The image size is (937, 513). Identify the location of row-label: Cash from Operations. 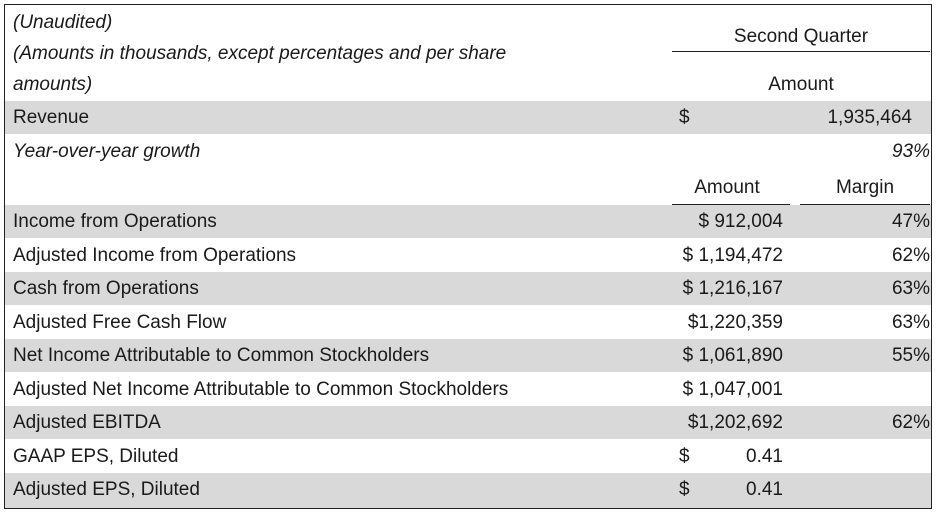
(106, 288).